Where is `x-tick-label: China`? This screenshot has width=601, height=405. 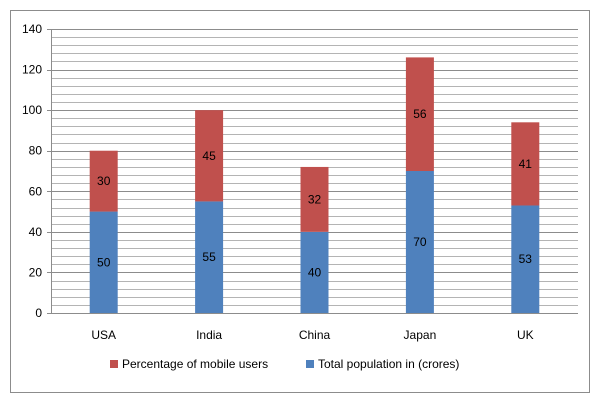
x-tick-label: China is located at coordinates (315, 335).